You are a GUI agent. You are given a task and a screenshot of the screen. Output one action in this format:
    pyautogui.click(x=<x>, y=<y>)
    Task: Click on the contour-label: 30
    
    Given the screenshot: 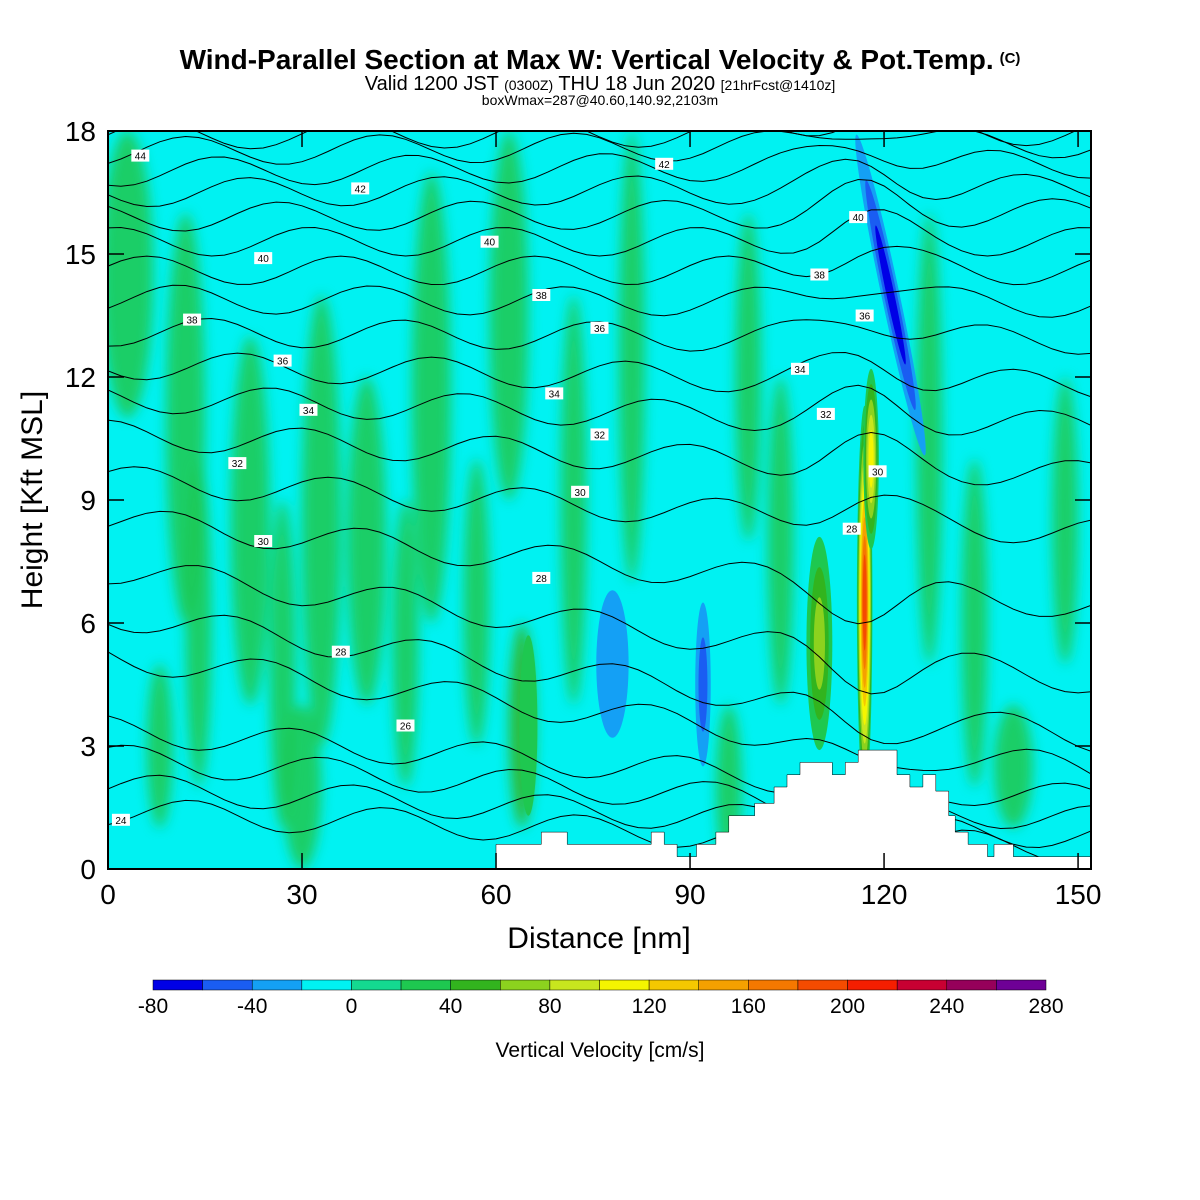 What is the action you would take?
    pyautogui.click(x=877, y=471)
    